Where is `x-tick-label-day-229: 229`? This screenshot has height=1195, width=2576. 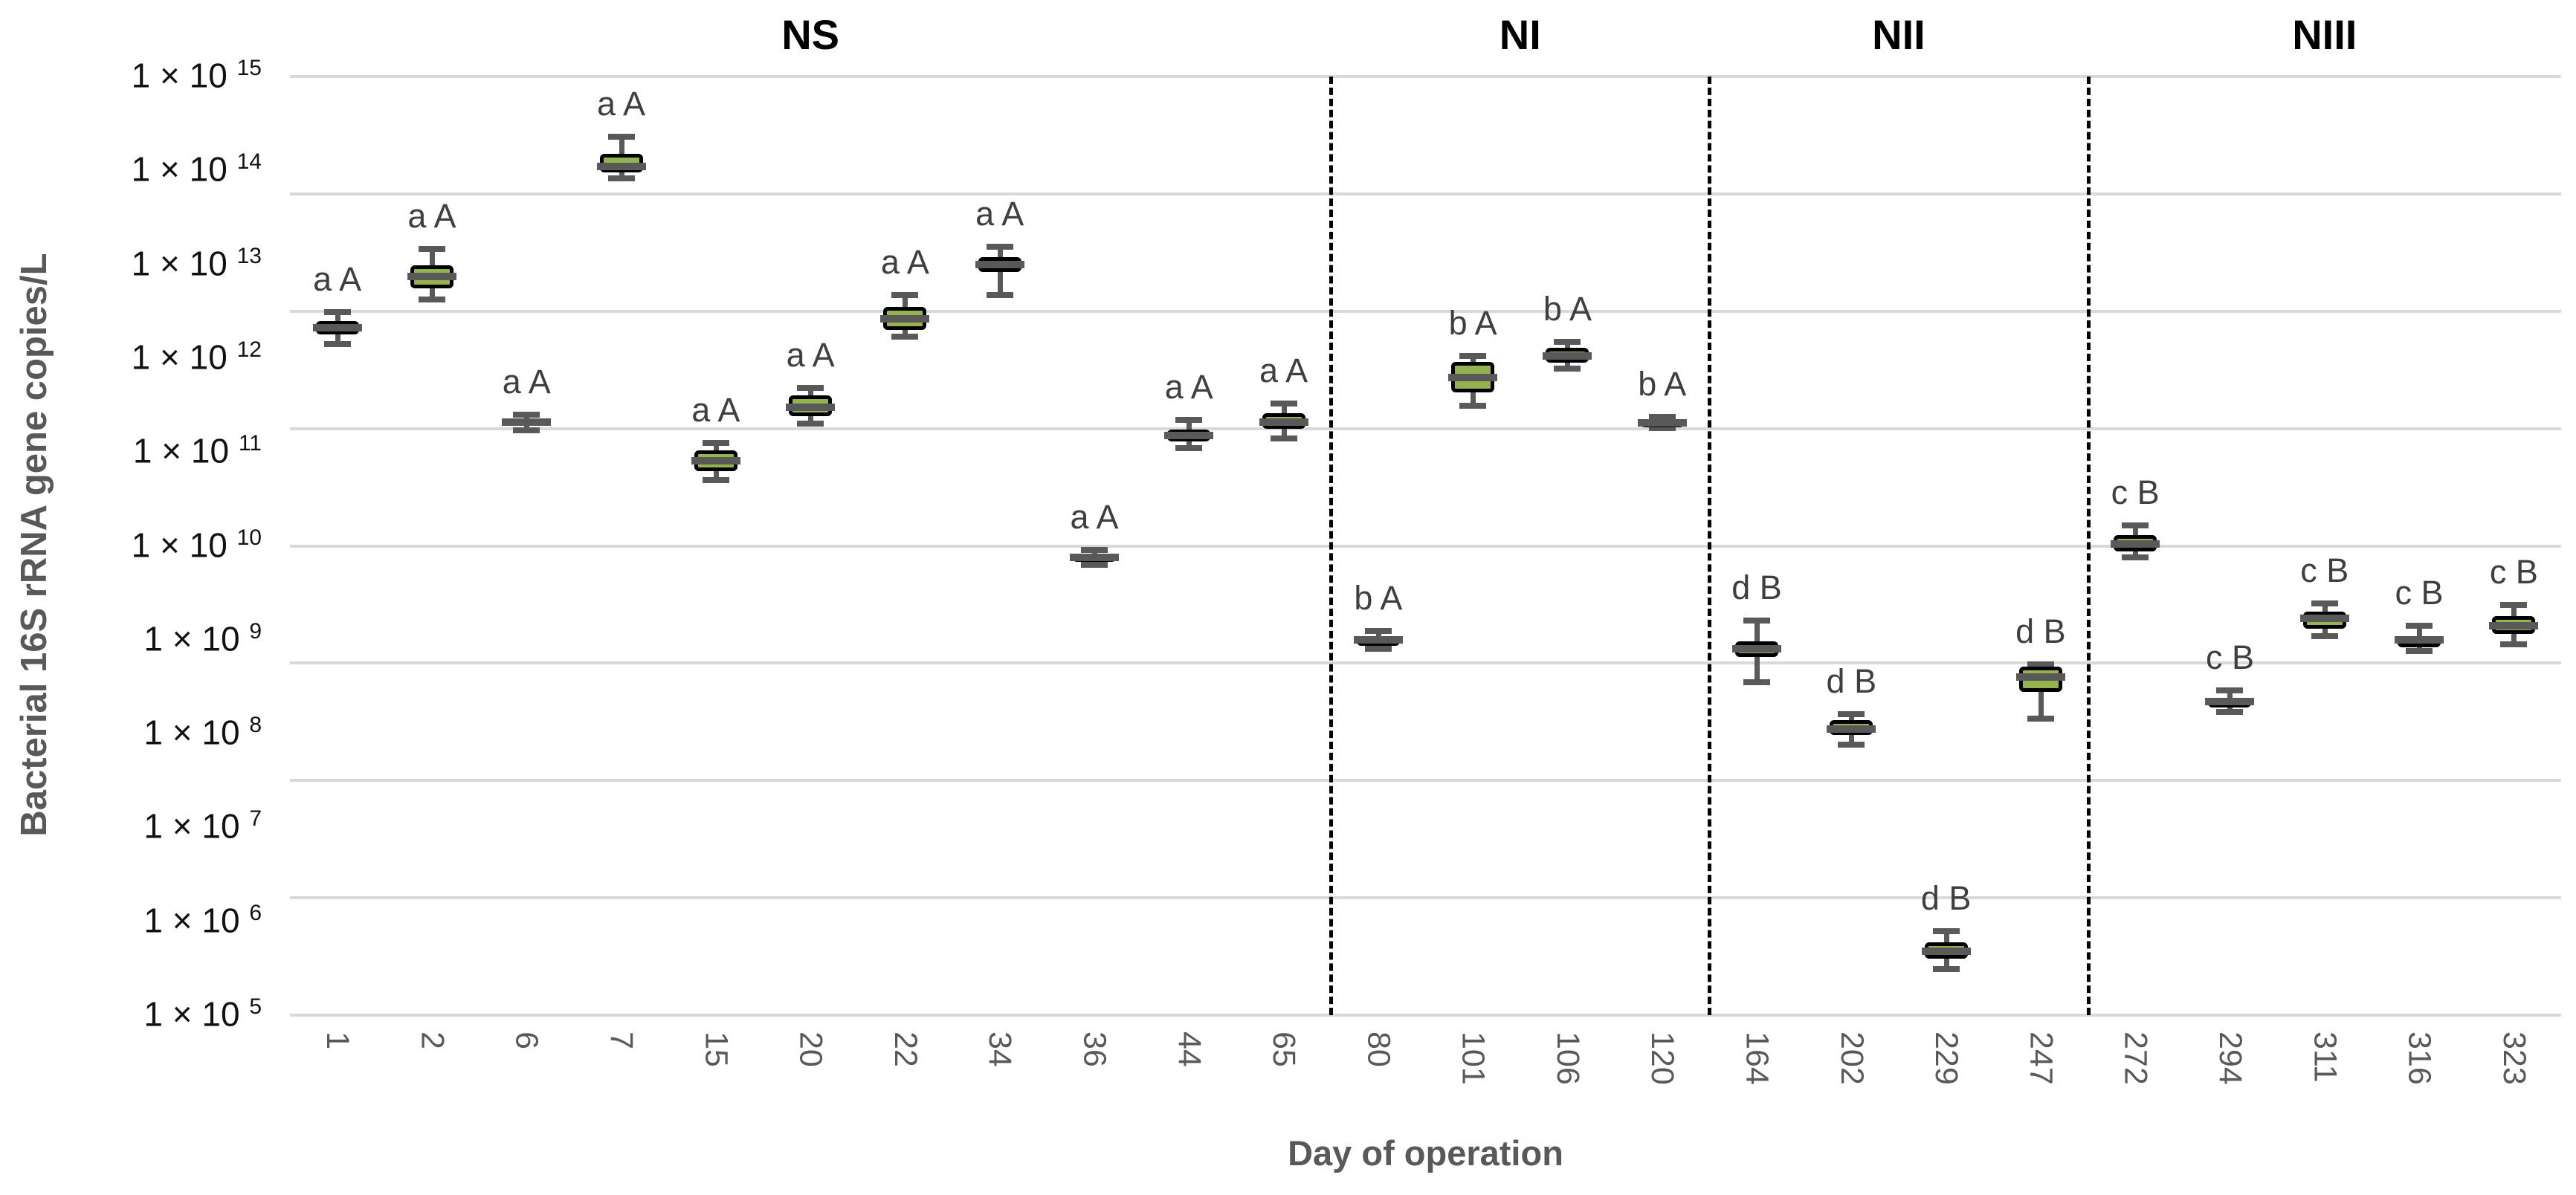 x-tick-label-day-229: 229 is located at coordinates (1946, 1058).